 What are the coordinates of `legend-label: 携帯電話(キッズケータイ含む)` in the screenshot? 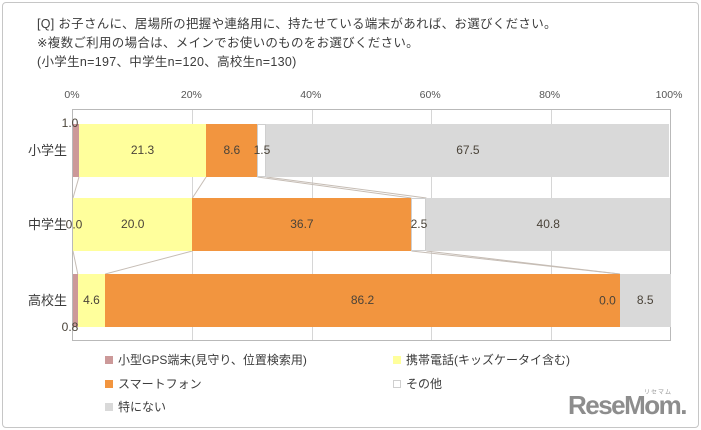 It's located at (488, 360).